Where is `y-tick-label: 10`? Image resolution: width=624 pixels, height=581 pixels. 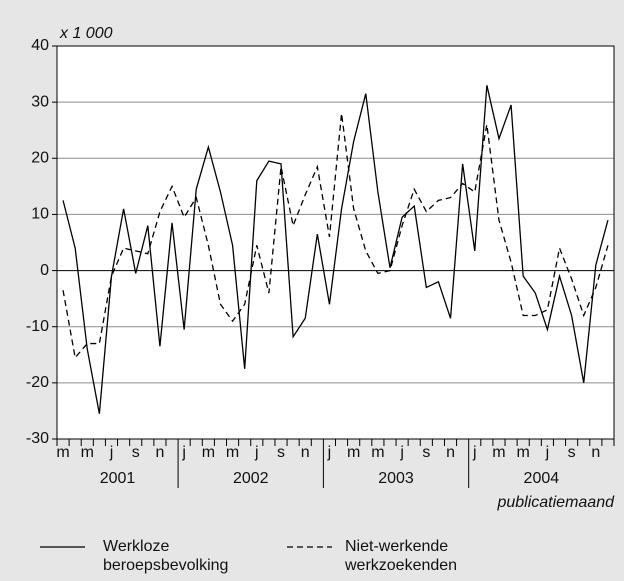 y-tick-label: 10 is located at coordinates (40, 214).